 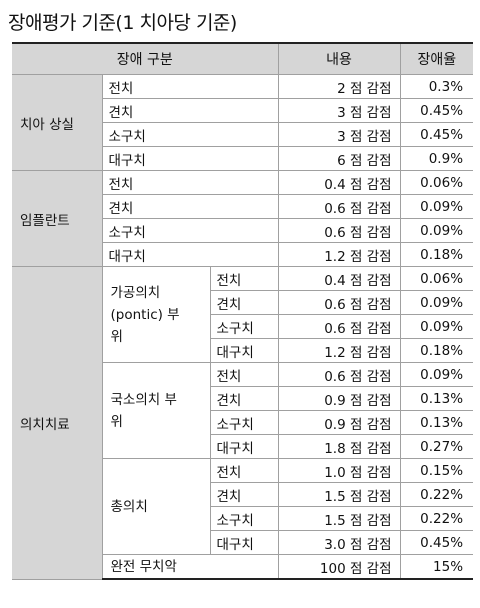 I want to click on header-category: 장애 구분, so click(x=145, y=58).